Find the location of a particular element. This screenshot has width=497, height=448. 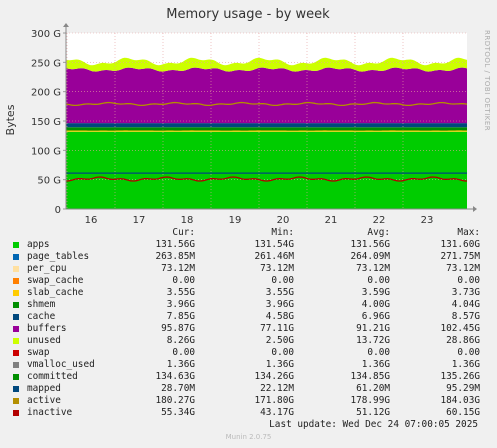

legend-cur: 3.96G is located at coordinates (180, 304).